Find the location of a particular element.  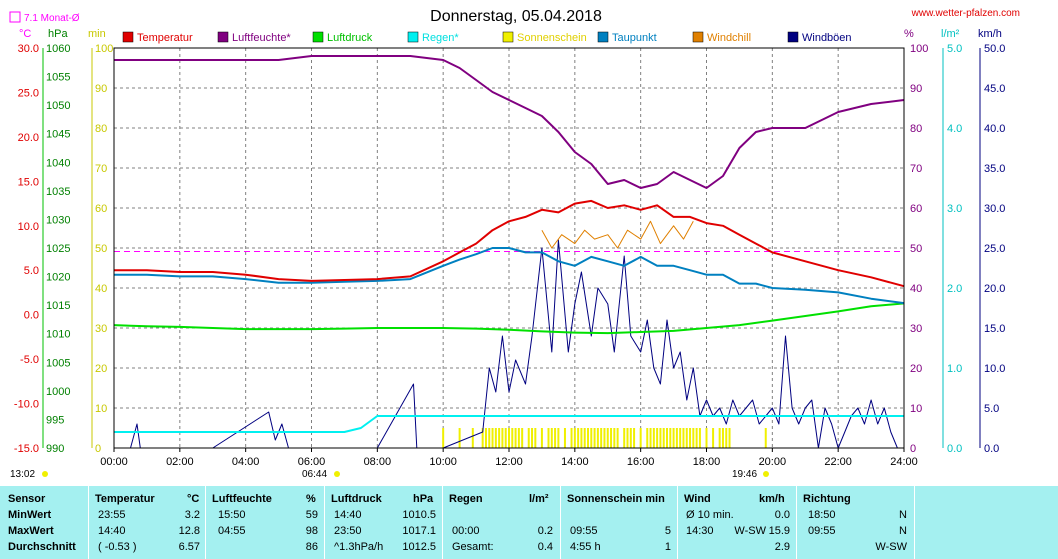

humidity-tick-label: 0 is located at coordinates (913, 449).